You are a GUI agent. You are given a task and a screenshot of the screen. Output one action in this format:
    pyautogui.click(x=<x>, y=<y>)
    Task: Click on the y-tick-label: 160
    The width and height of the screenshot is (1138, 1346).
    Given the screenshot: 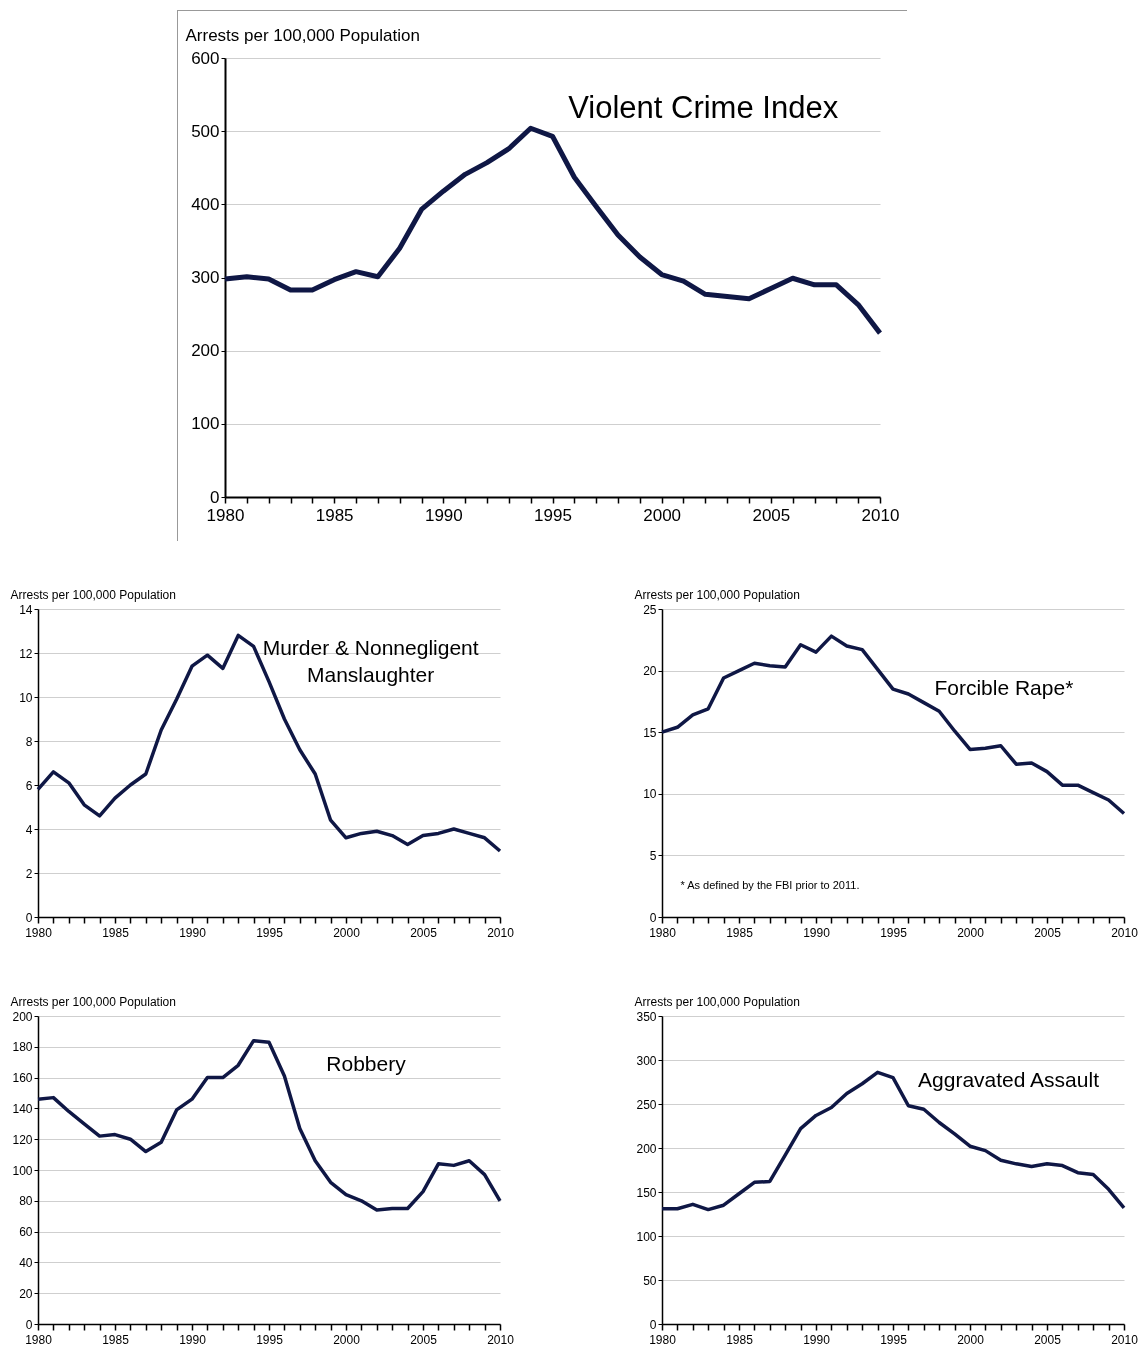 What is the action you would take?
    pyautogui.click(x=22, y=1078)
    